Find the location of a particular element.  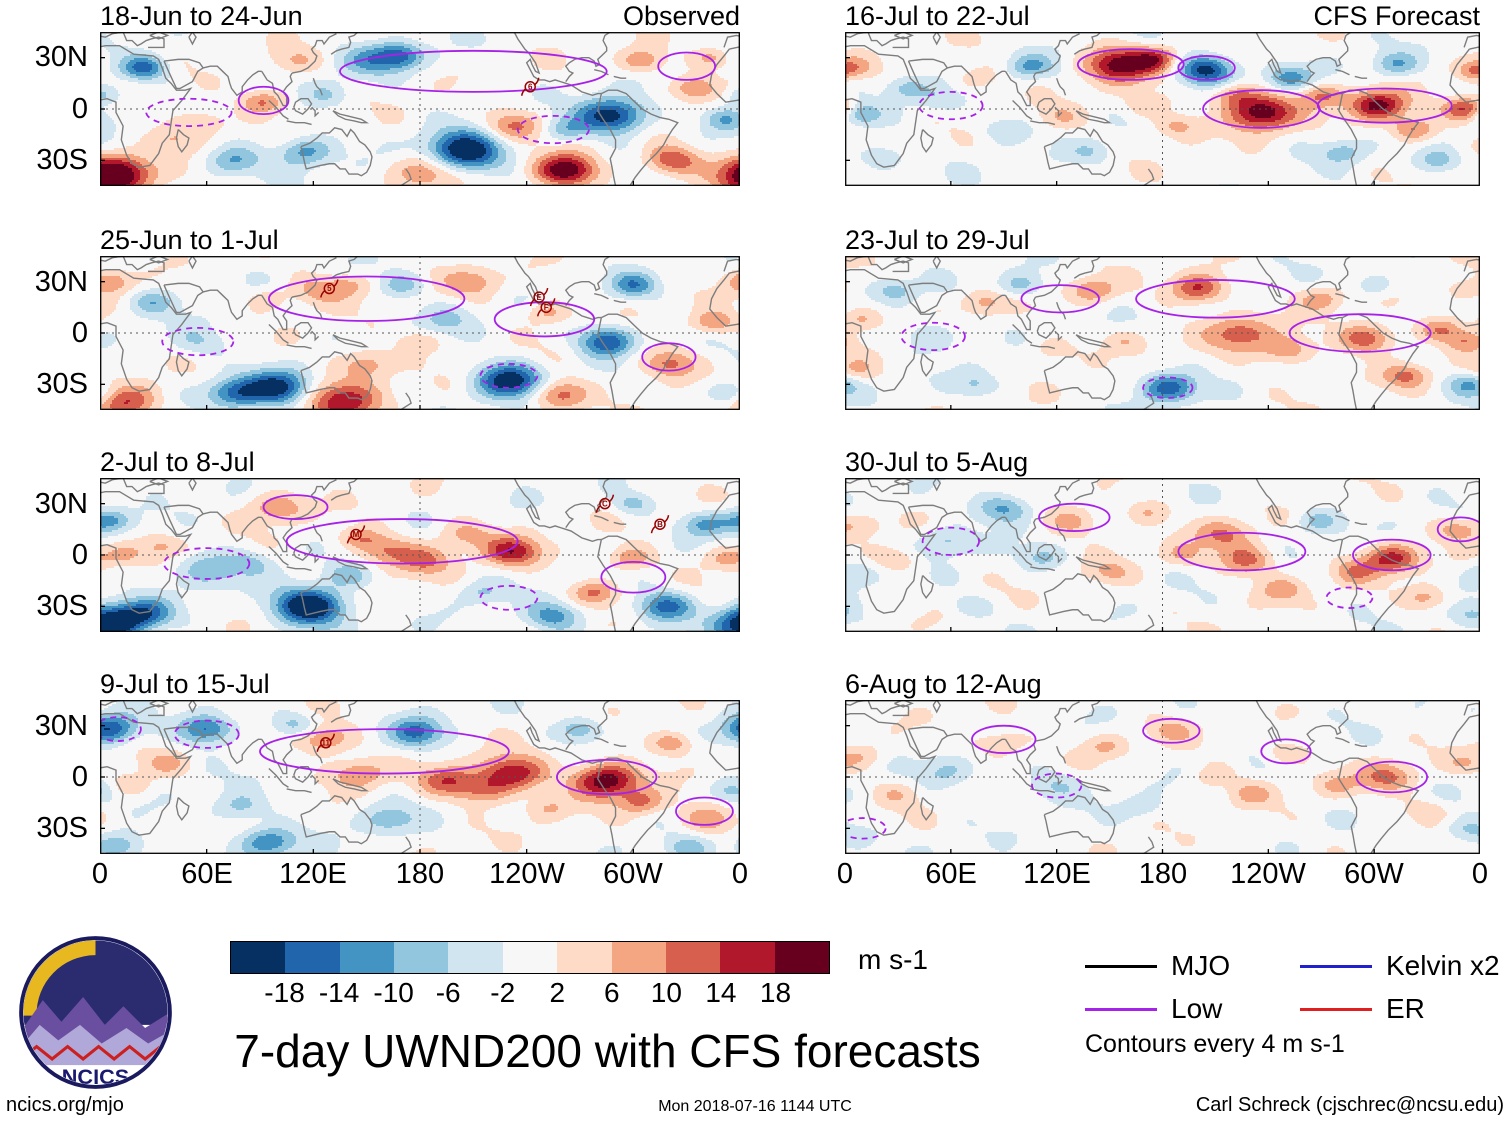

map-panel-observed-week4 is located at coordinates (420, 777).